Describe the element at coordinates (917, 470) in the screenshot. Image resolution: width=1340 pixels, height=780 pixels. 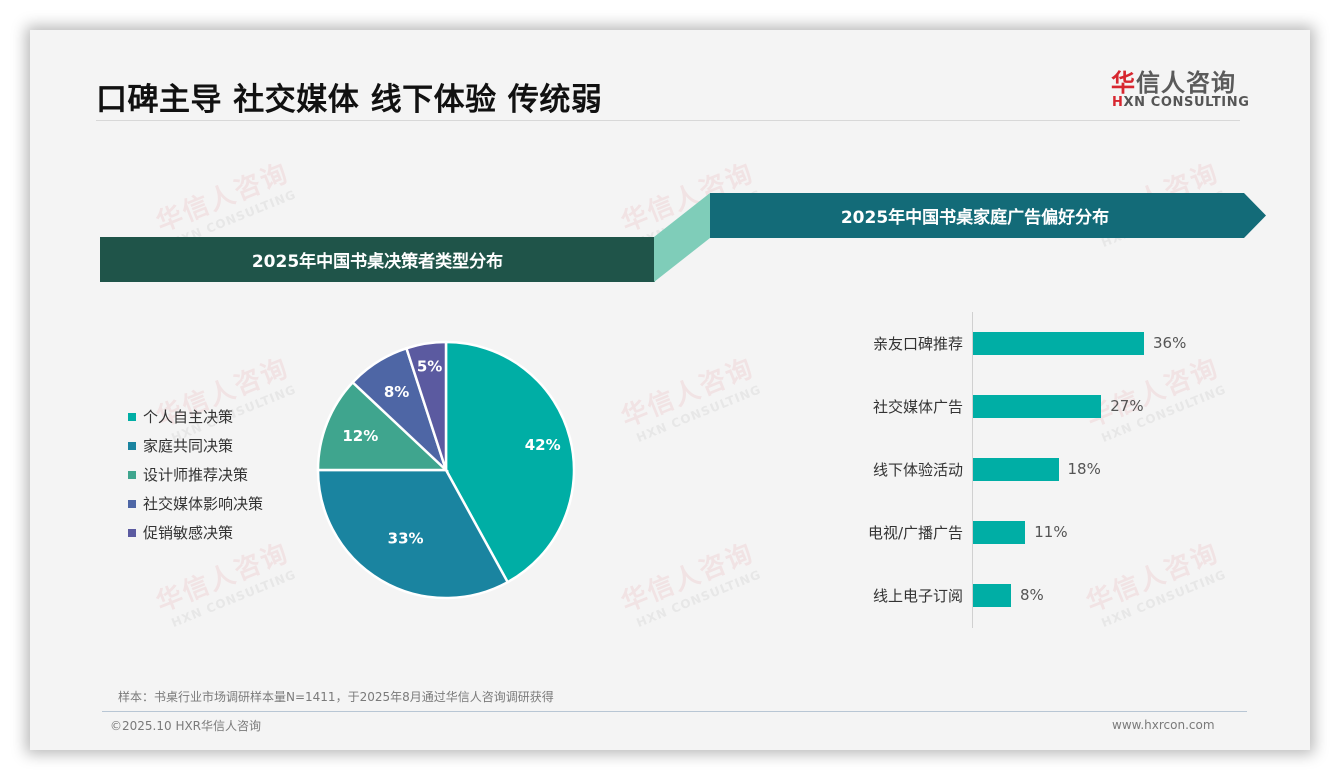
I see `bar-category-label: 线下体验活动` at that location.